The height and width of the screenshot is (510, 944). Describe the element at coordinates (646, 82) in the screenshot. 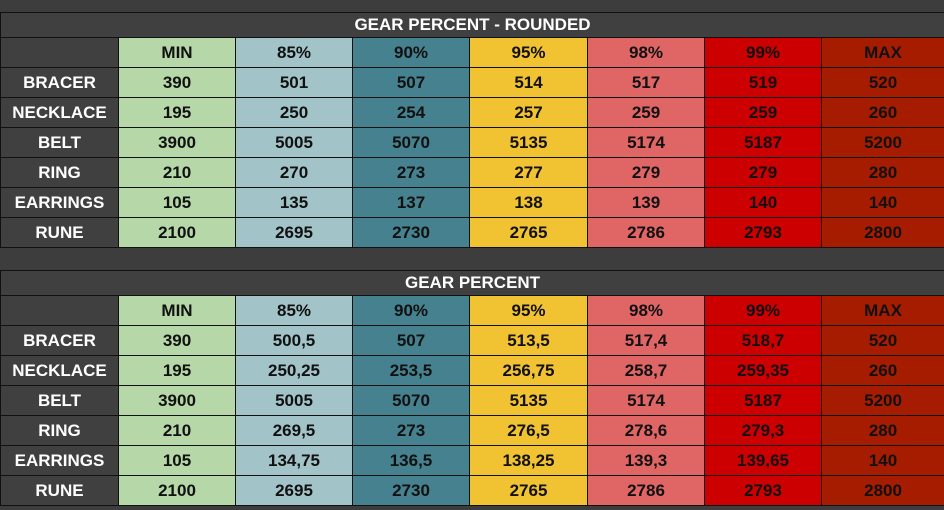

I see `value-cell: 517` at that location.